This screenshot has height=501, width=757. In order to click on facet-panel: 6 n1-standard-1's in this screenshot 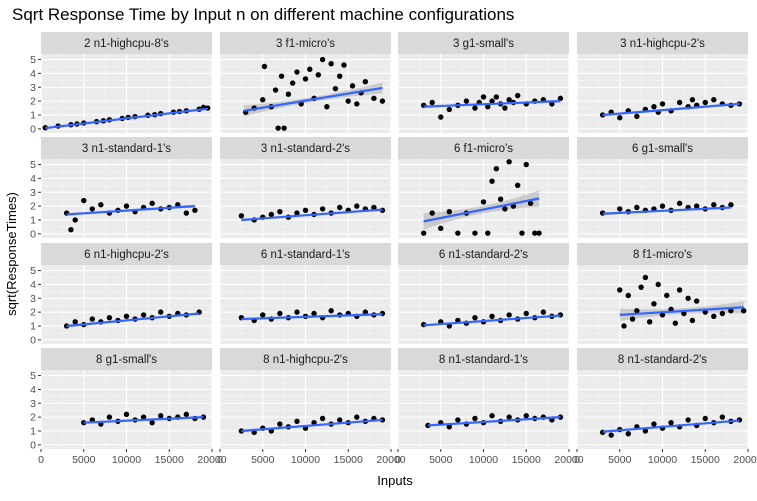, I will do `click(305, 293)`.